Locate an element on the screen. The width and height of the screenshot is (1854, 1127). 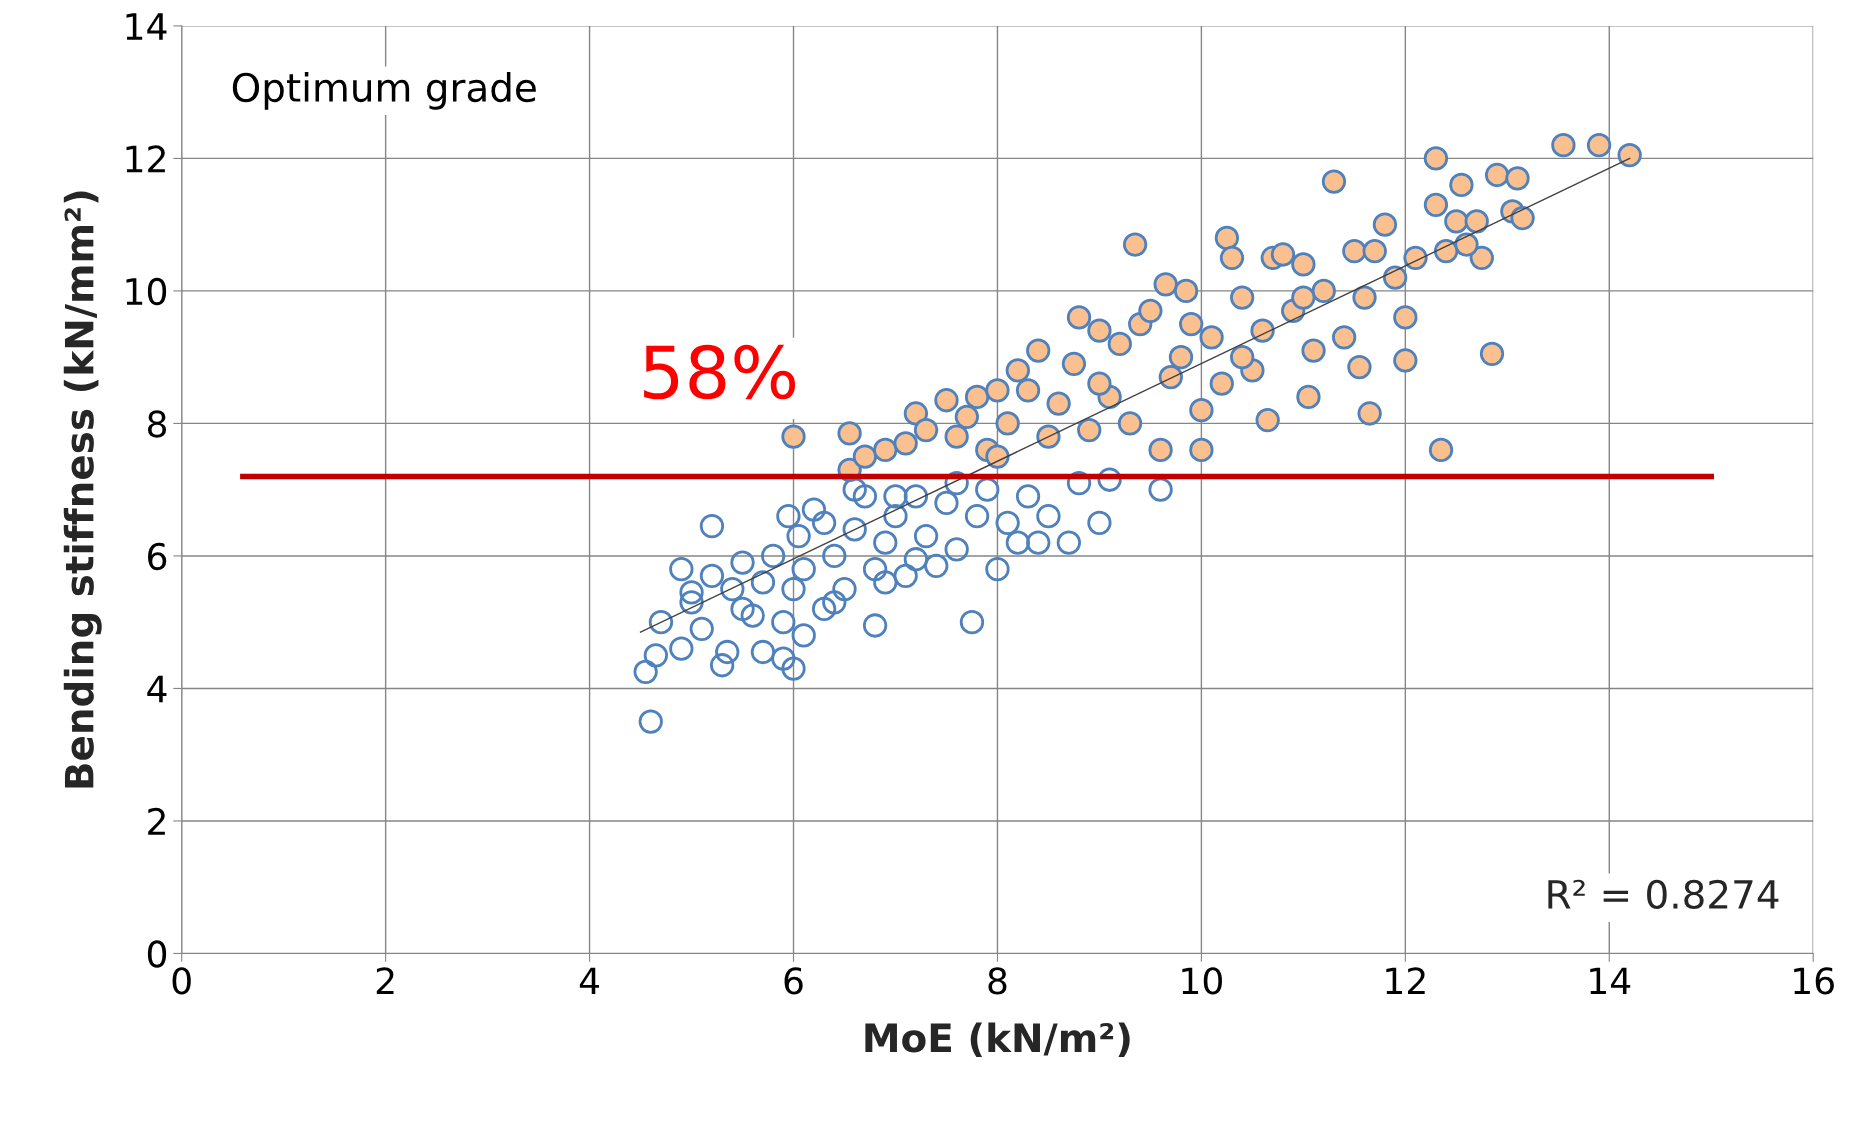
x-tick-label: 16 is located at coordinates (1814, 981).